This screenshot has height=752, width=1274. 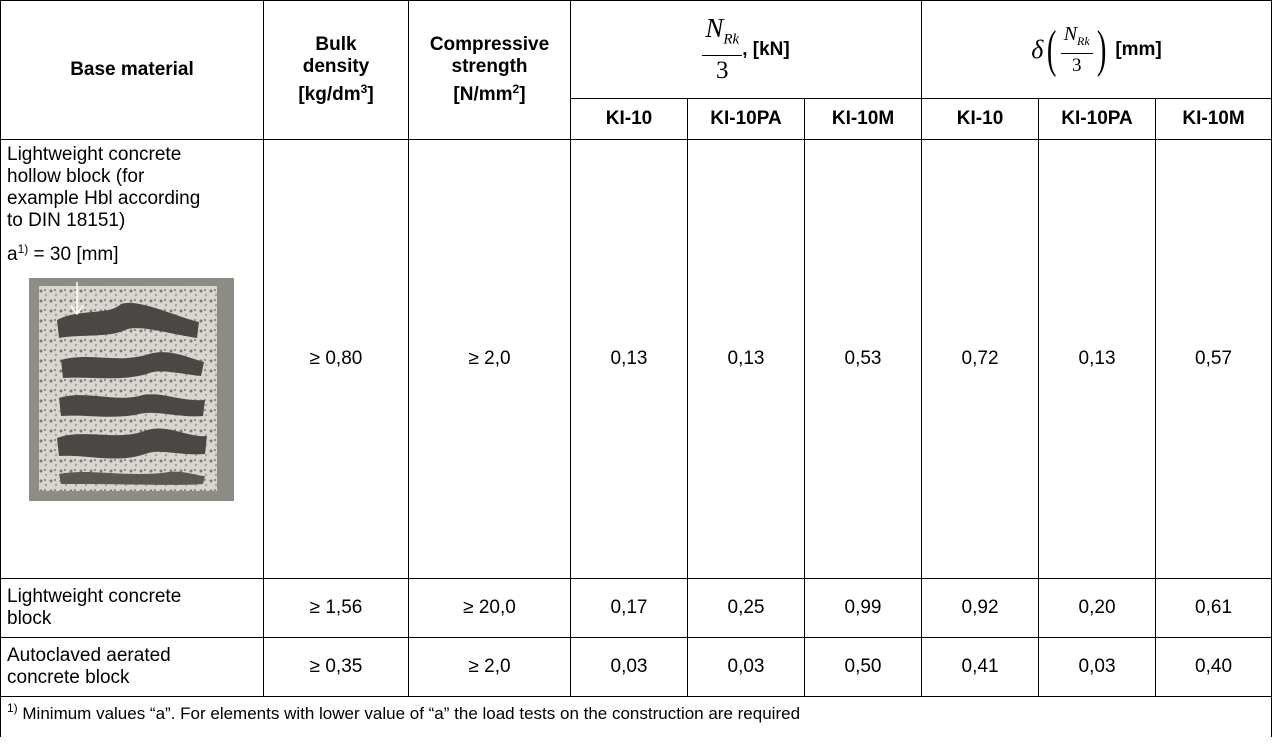 I want to click on header-compressive-strength: Compressive strength [N/mm2], so click(x=489, y=70).